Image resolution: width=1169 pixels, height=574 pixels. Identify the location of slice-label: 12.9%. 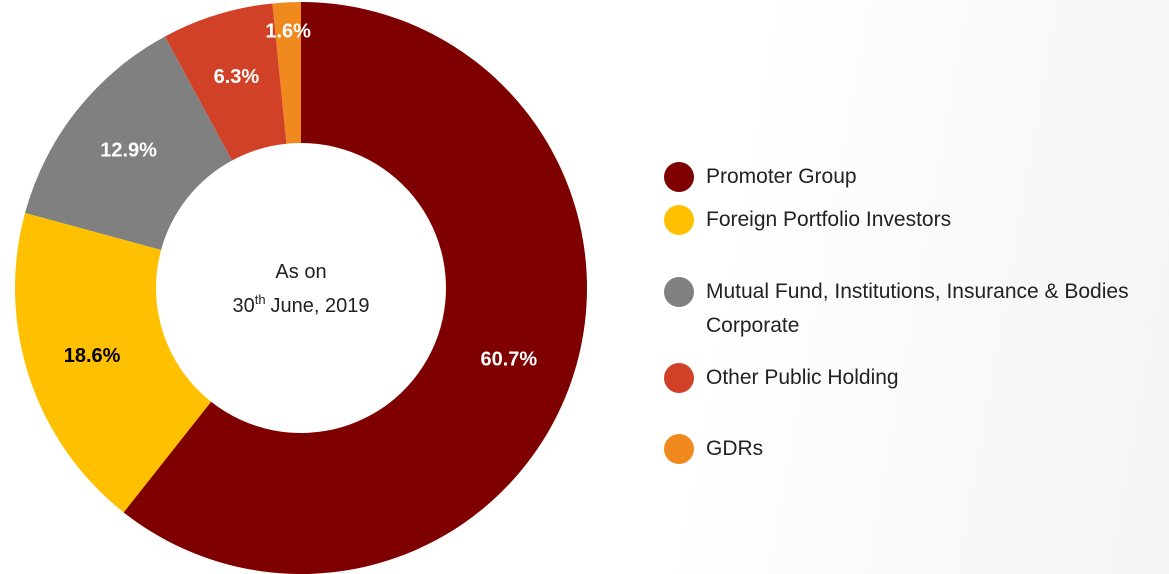
(128, 151).